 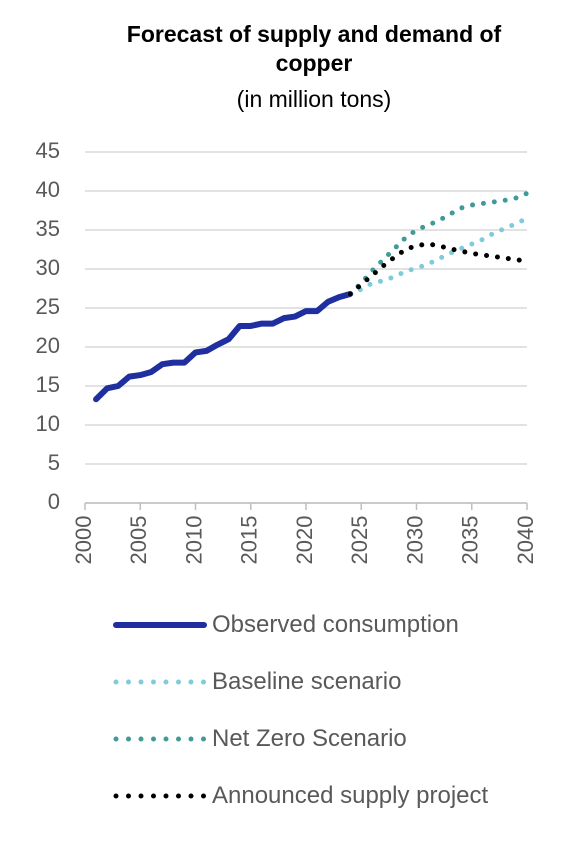 I want to click on x-tick-label: 2030, so click(x=414, y=540).